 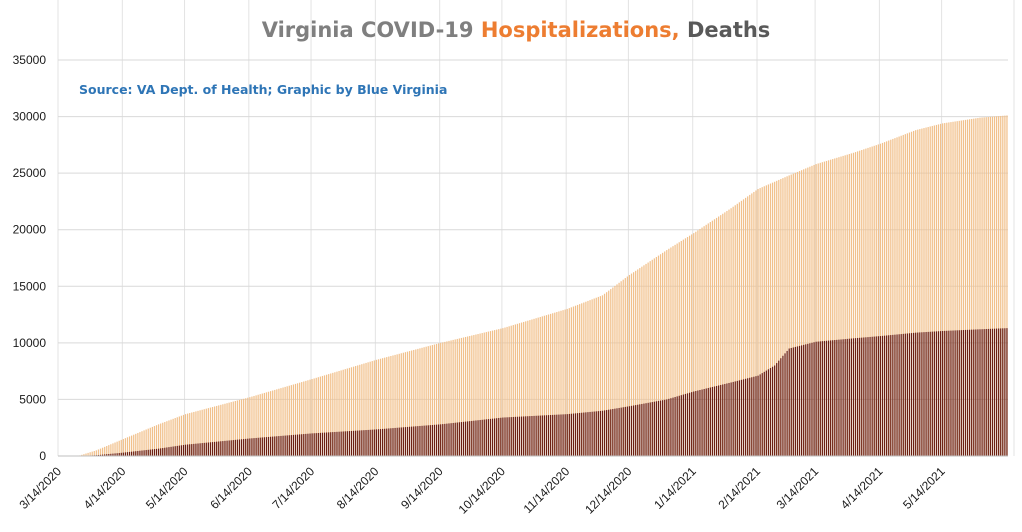 I want to click on title-part-1: Hospitalizations,, so click(x=584, y=30).